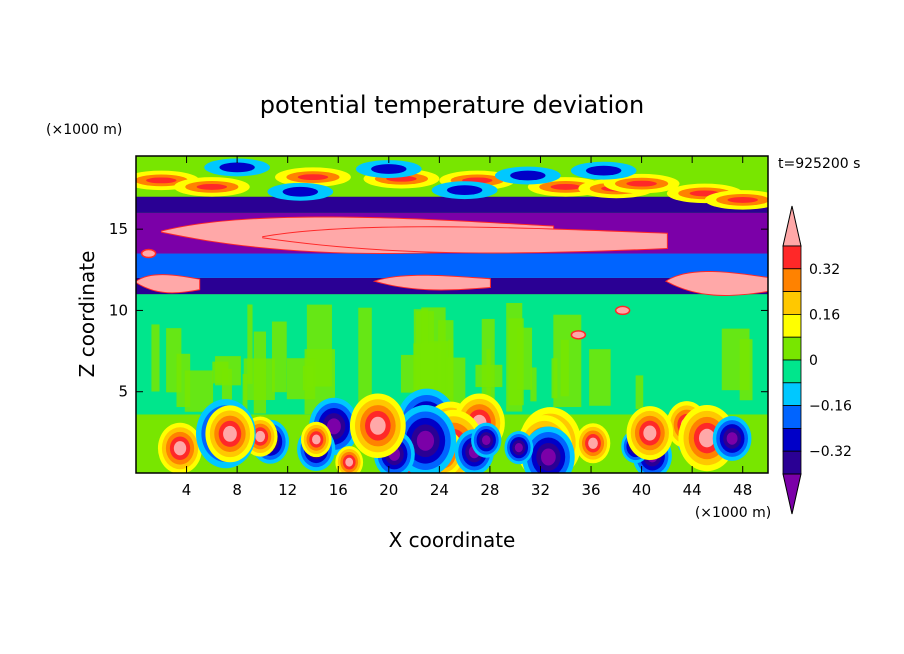 The image size is (904, 654). What do you see at coordinates (813, 361) in the screenshot?
I see `colorbar-tick-label: 0` at bounding box center [813, 361].